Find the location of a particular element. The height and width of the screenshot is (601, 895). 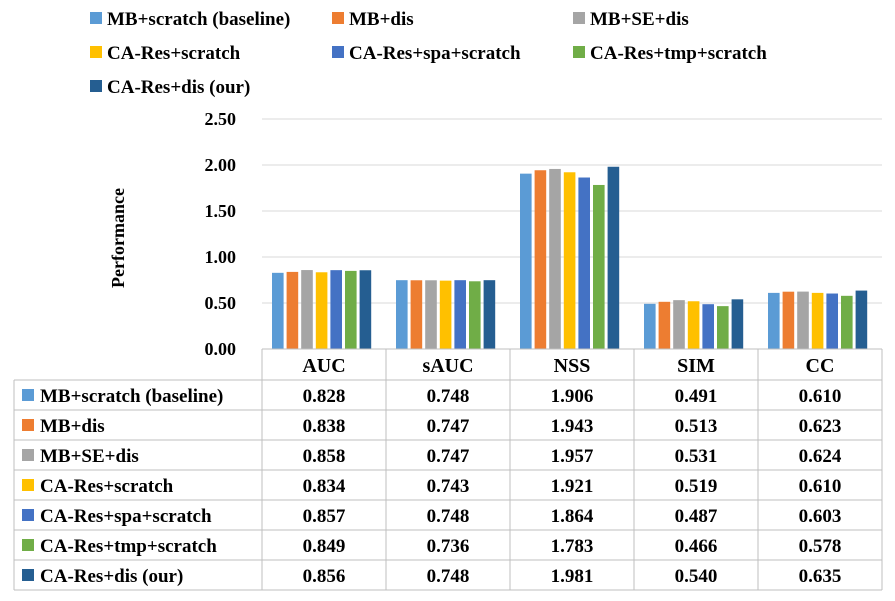

bar-cc-s5 is located at coordinates (847, 322).